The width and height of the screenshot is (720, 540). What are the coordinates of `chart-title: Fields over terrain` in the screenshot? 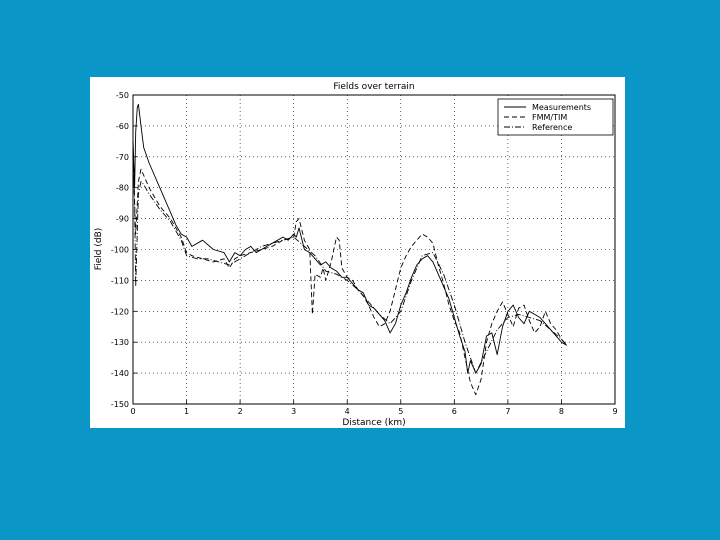 It's located at (373, 87).